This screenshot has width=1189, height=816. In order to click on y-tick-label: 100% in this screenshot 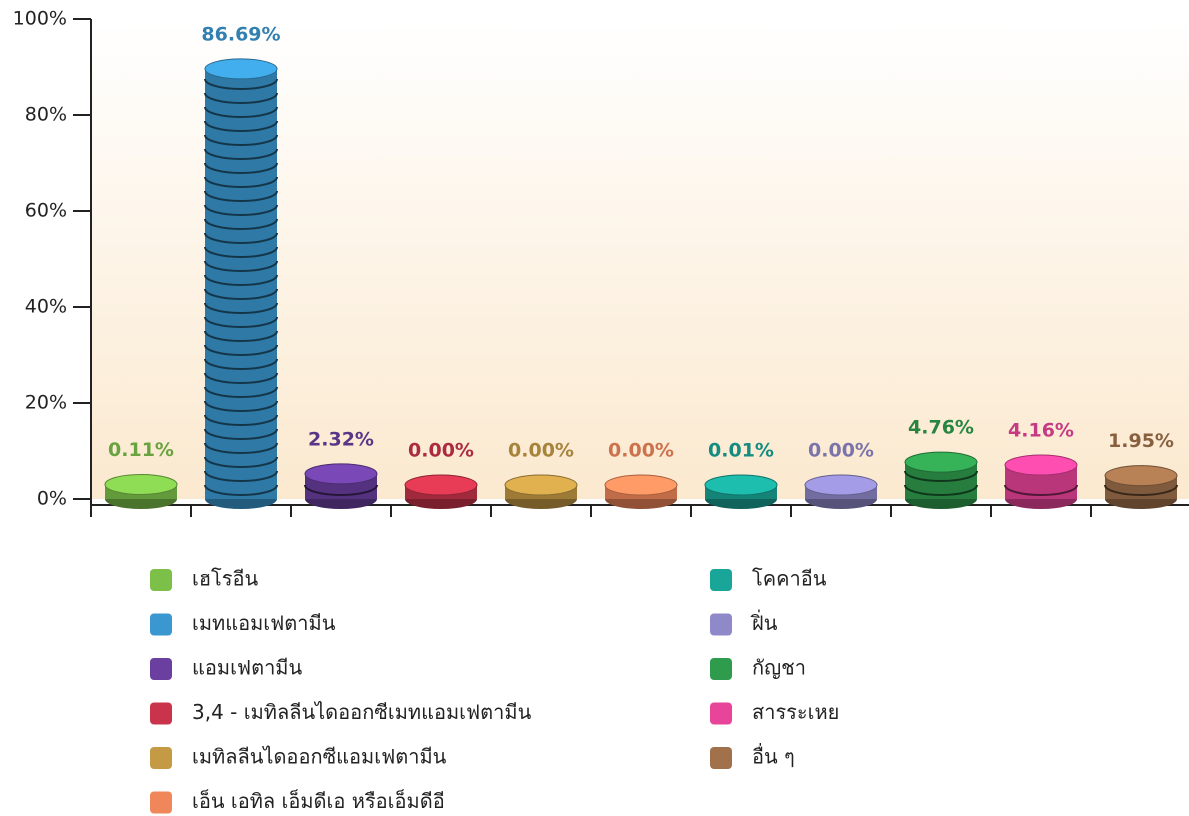, I will do `click(40, 19)`.